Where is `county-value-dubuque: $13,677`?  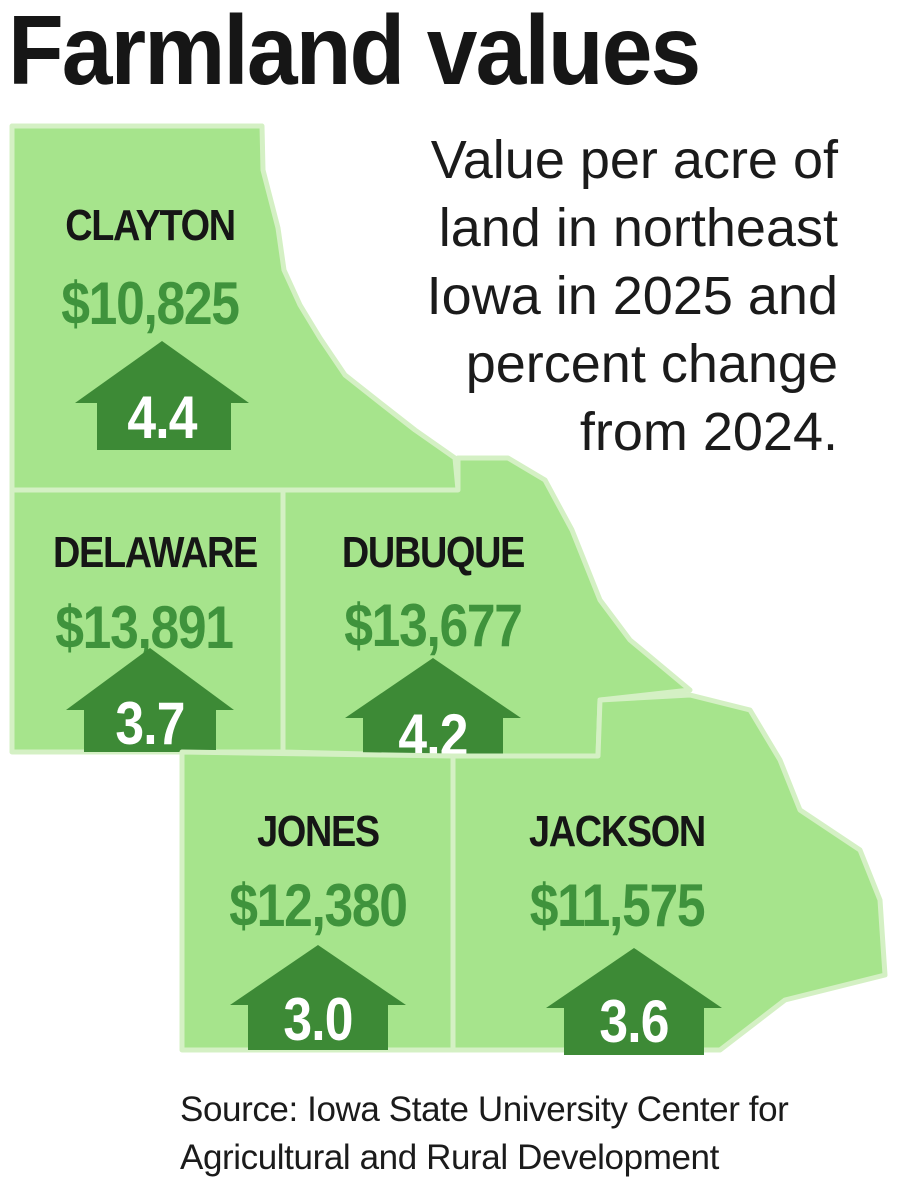
county-value-dubuque: $13,677 is located at coordinates (432, 625).